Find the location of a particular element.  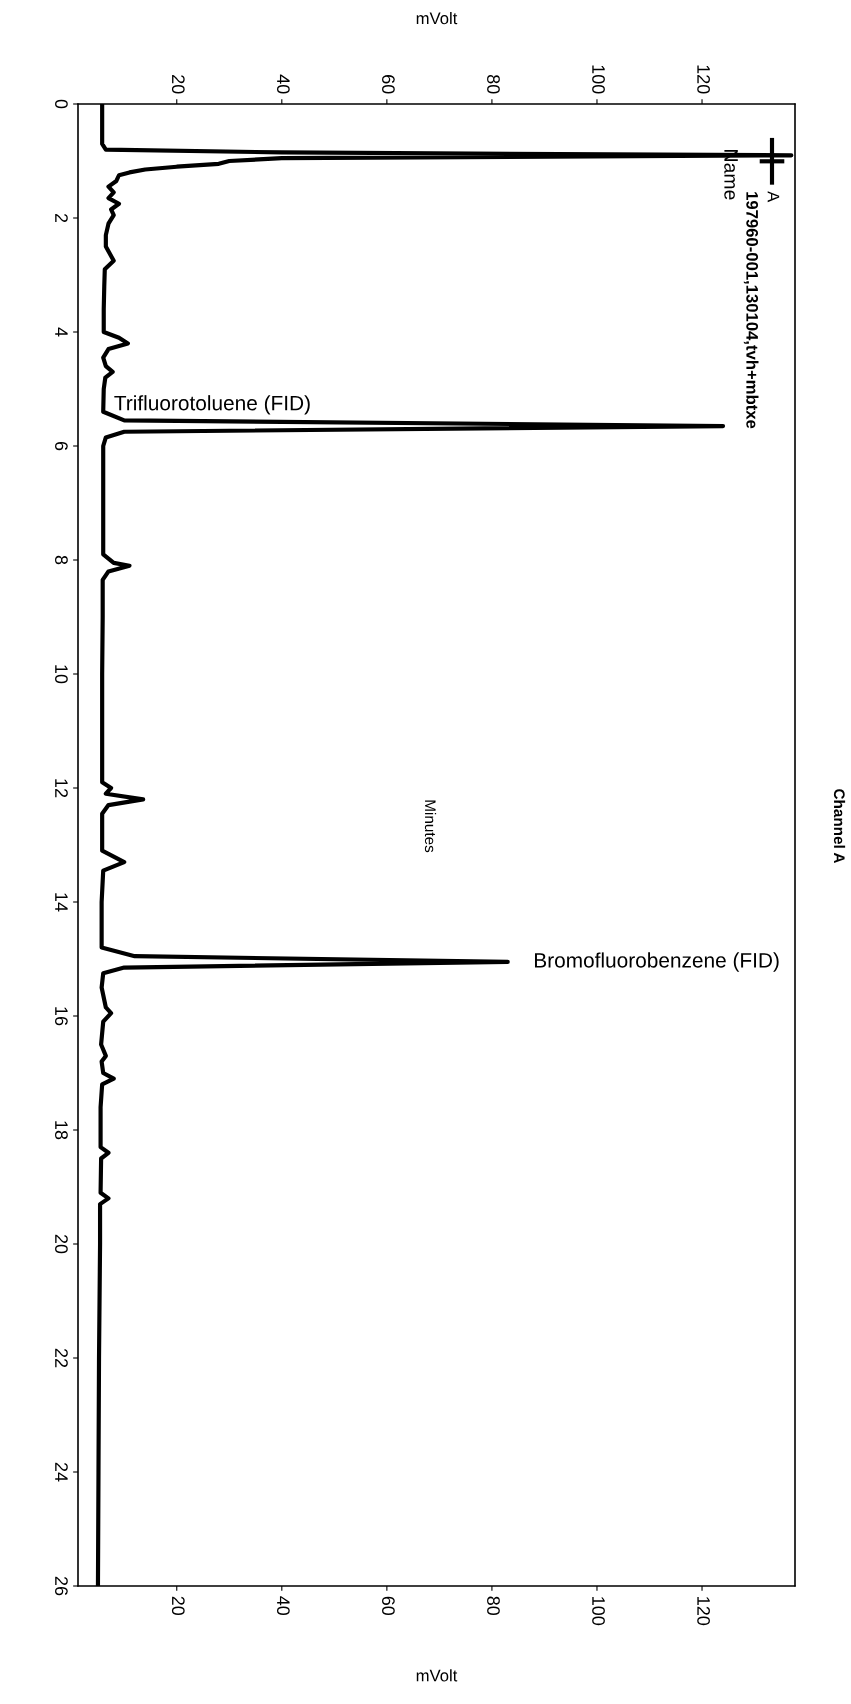

y-tick-label: 10 is located at coordinates (61, 674).